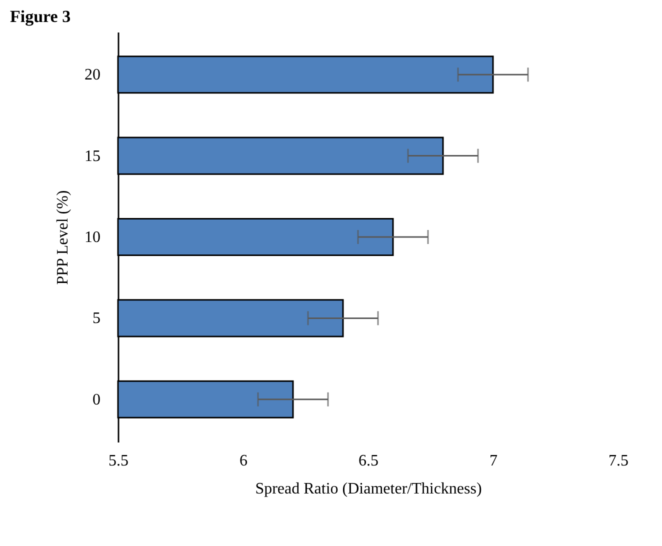 The width and height of the screenshot is (662, 546). I want to click on y-tick-label: 0, so click(96, 399).